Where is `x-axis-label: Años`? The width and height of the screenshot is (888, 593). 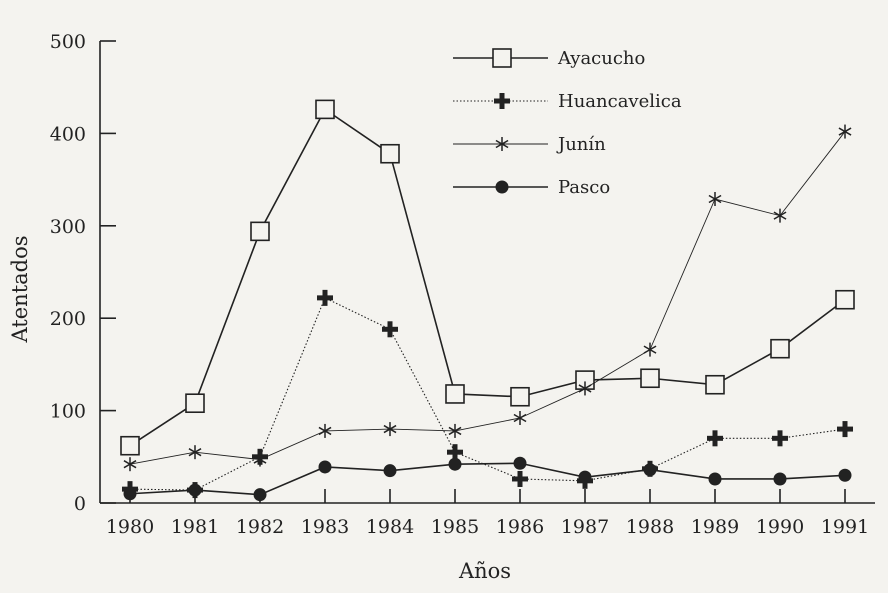 x-axis-label: Años is located at coordinates (484, 571).